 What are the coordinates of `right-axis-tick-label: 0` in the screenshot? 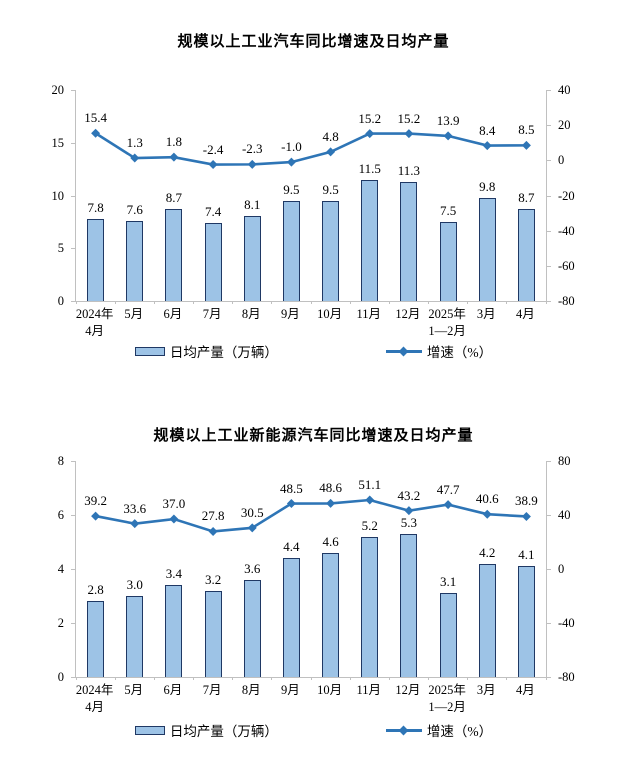 It's located at (561, 160).